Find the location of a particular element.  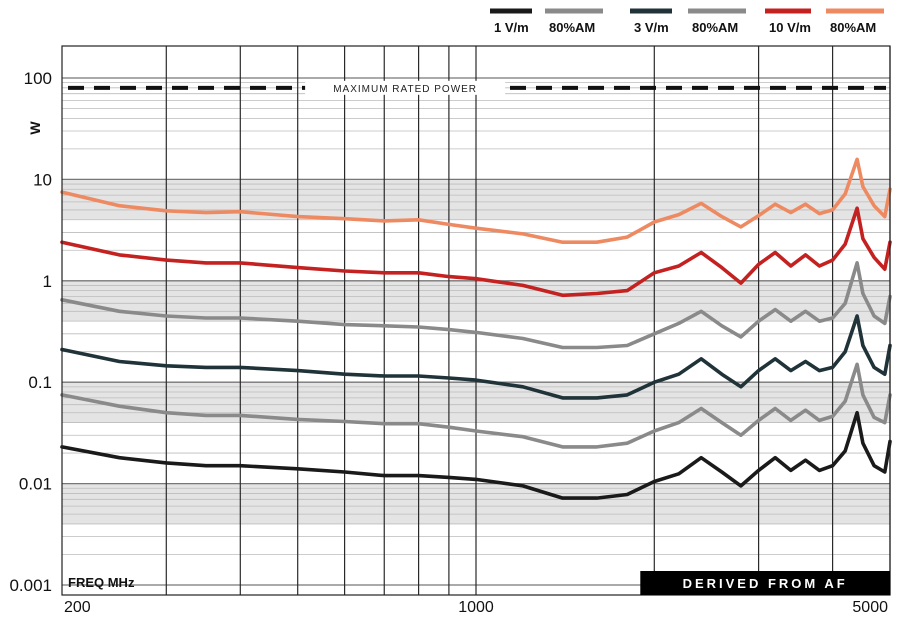

y-axis-label: W is located at coordinates (35, 128).